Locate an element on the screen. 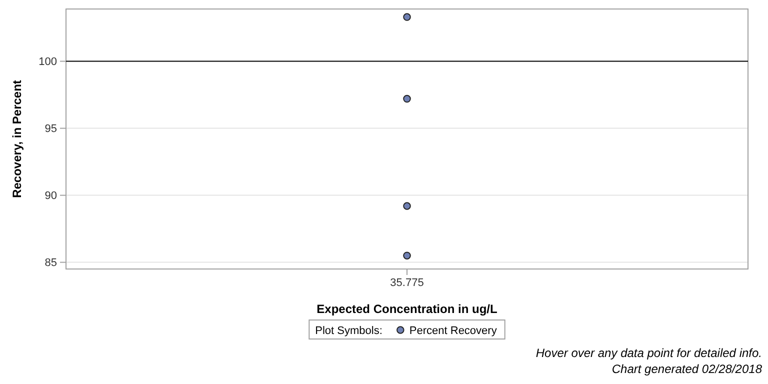  y-tick-label: 95 is located at coordinates (50, 128).